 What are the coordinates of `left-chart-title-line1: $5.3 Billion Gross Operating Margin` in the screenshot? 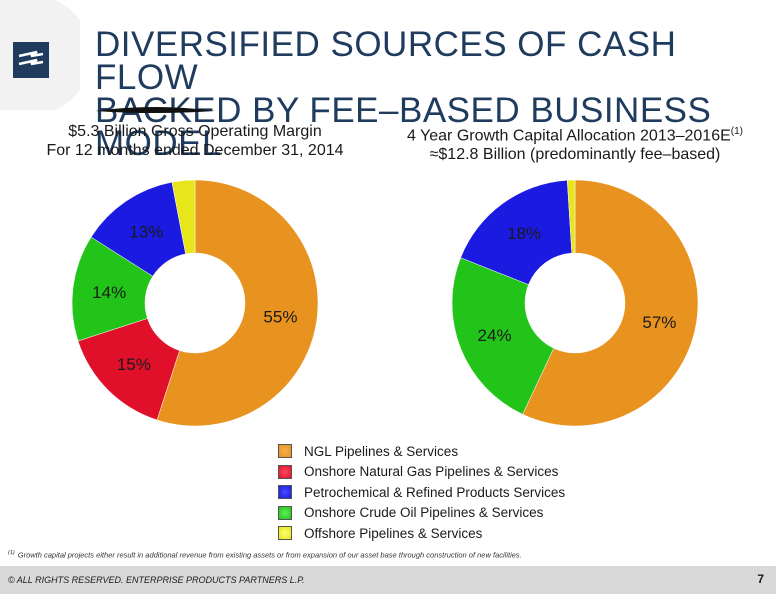 It's located at (195, 131).